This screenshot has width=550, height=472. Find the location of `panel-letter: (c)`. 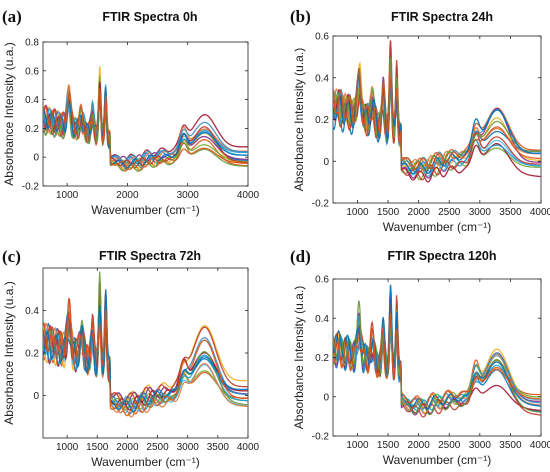

panel-letter: (c) is located at coordinates (11, 256).